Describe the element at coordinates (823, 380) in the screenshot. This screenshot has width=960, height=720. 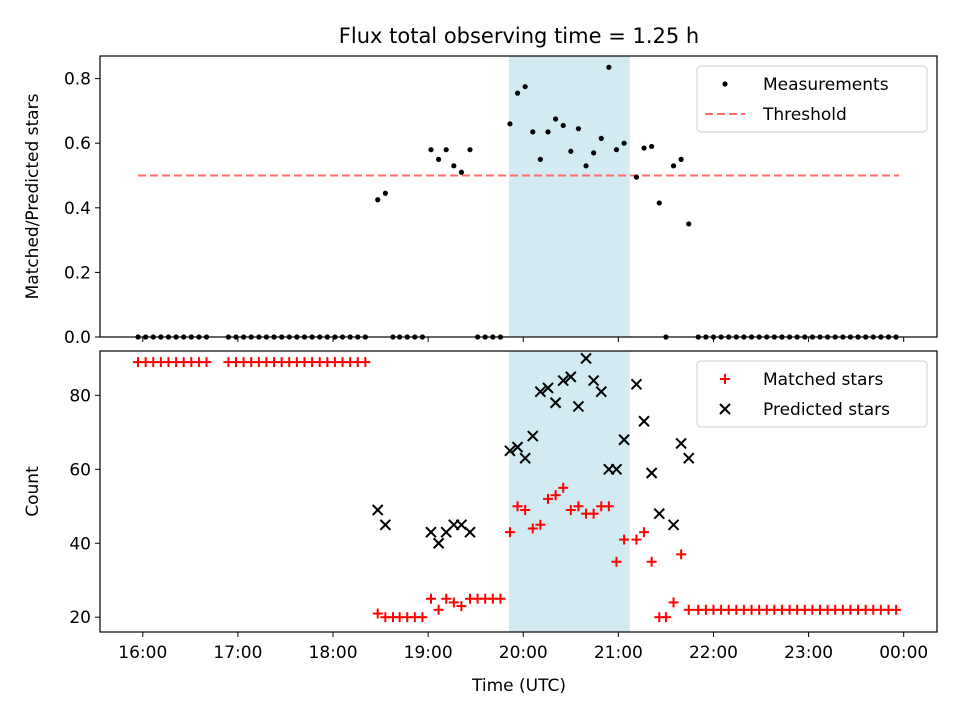
I see `bottom-legend-label-0: Matched stars` at that location.